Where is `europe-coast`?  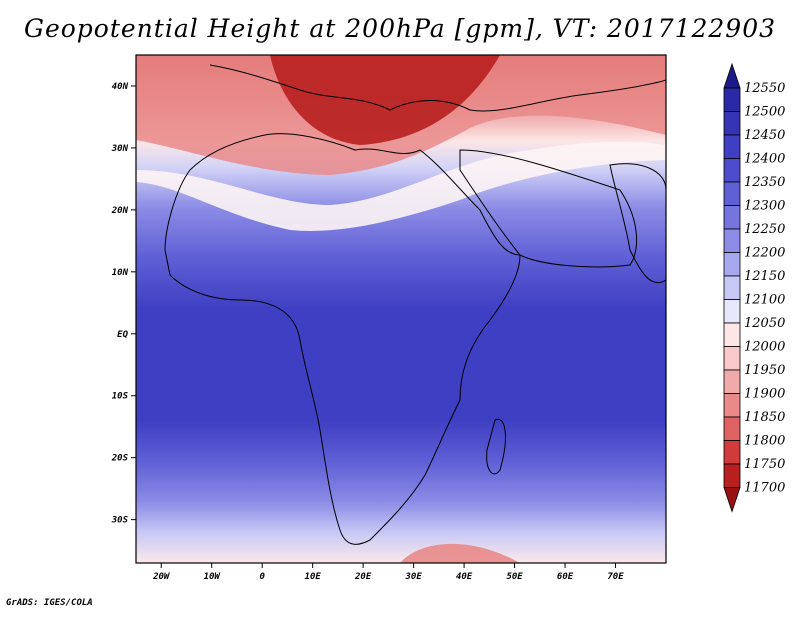 europe-coast is located at coordinates (437, 88).